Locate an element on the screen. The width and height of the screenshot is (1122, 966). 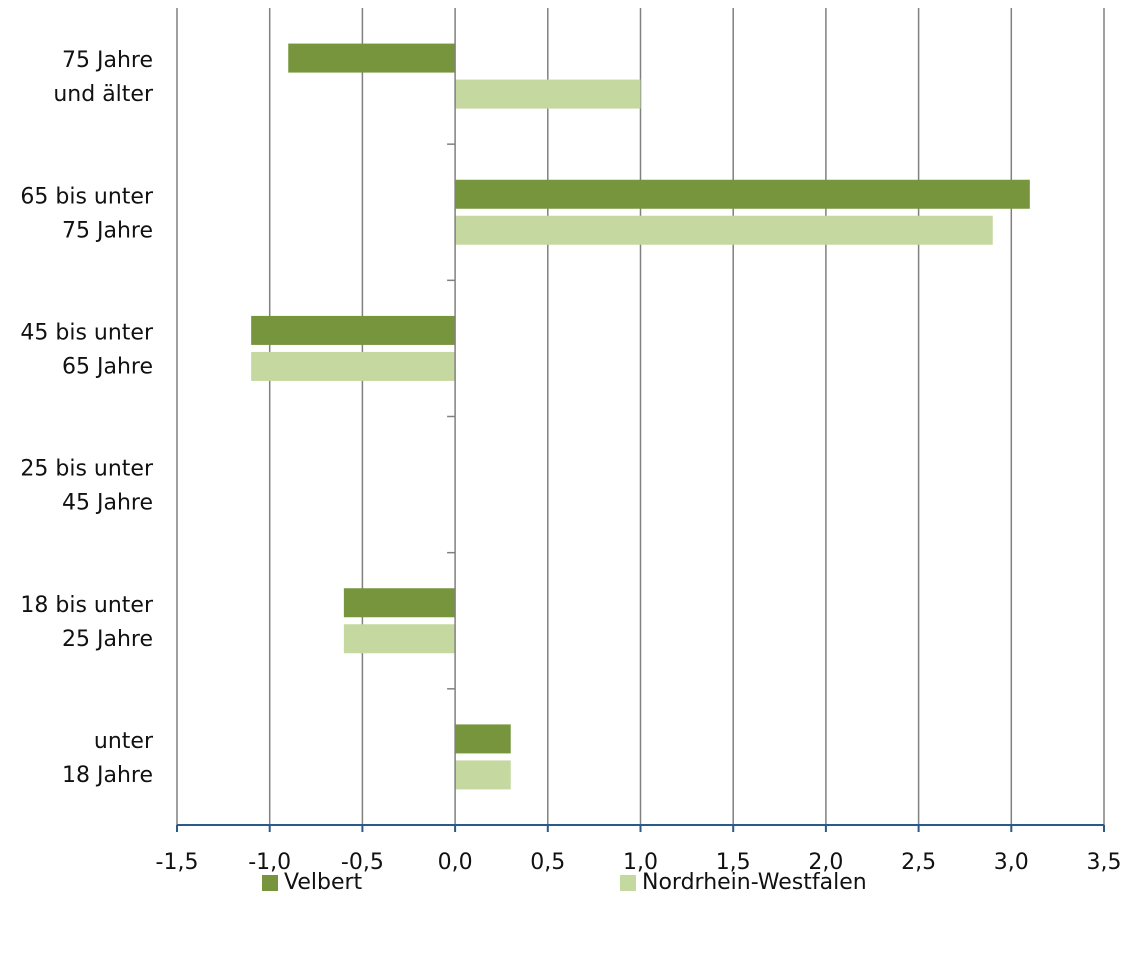
category-label-2-line-0: 45 bis unter is located at coordinates (87, 332).